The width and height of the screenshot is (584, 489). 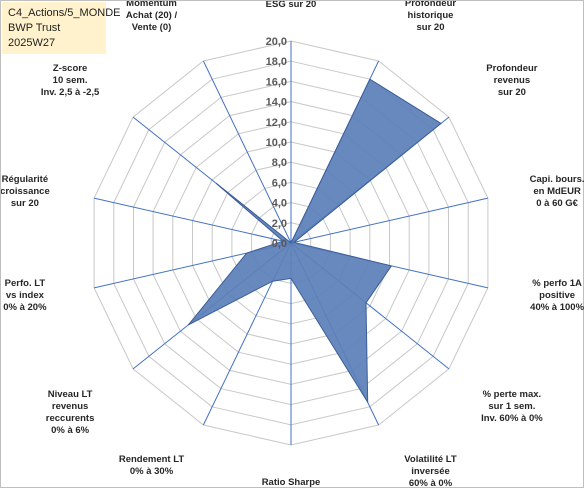 What do you see at coordinates (279, 183) in the screenshot?
I see `tick-label: 6,0` at bounding box center [279, 183].